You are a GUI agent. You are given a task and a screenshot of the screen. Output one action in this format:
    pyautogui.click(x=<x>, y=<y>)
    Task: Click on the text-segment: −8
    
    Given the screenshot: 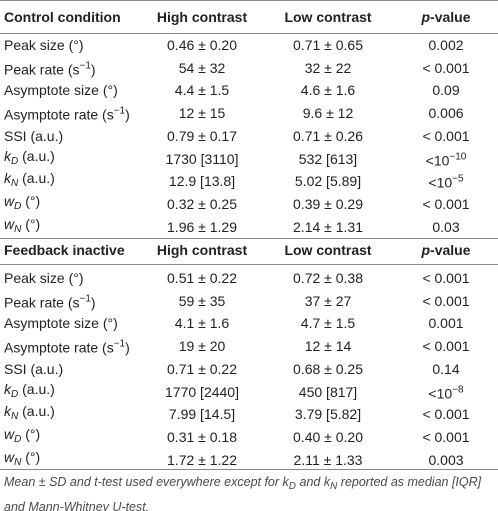 What is the action you would take?
    pyautogui.click(x=458, y=389)
    